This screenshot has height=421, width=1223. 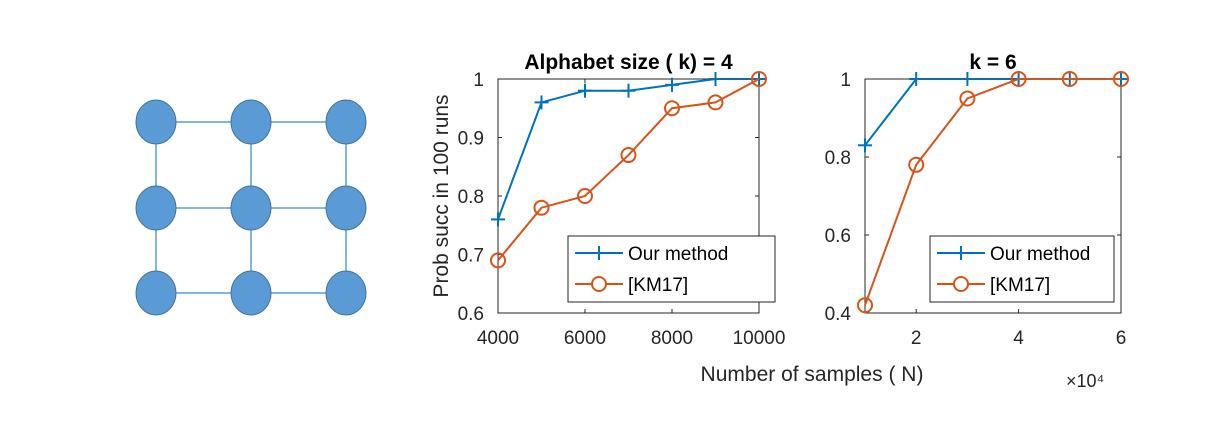 What do you see at coordinates (759, 338) in the screenshot?
I see `x-tick-label: 10000` at bounding box center [759, 338].